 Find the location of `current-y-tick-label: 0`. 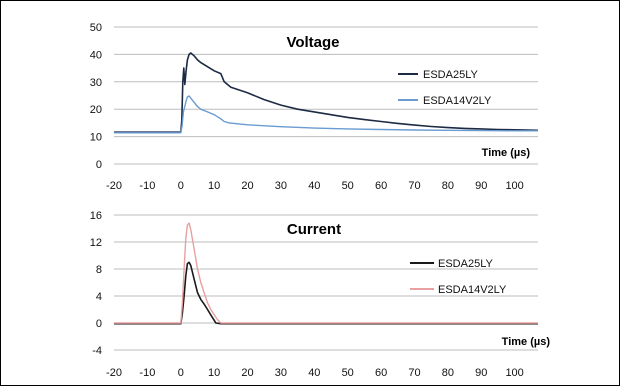

current-y-tick-label: 0 is located at coordinates (99, 324).